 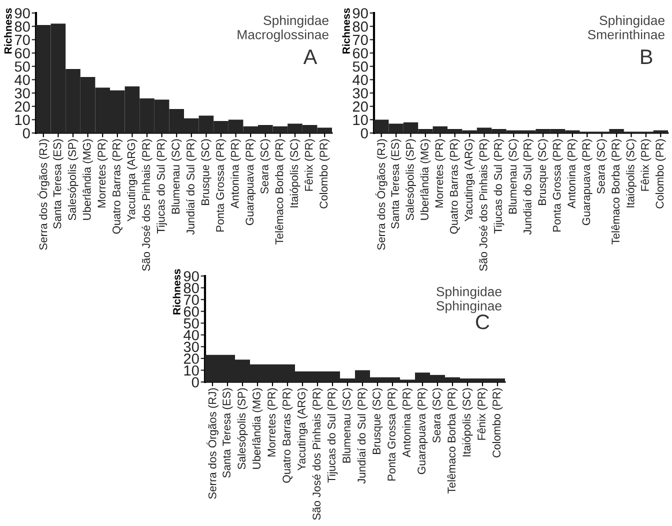 I want to click on annotation: B, so click(x=646, y=57).